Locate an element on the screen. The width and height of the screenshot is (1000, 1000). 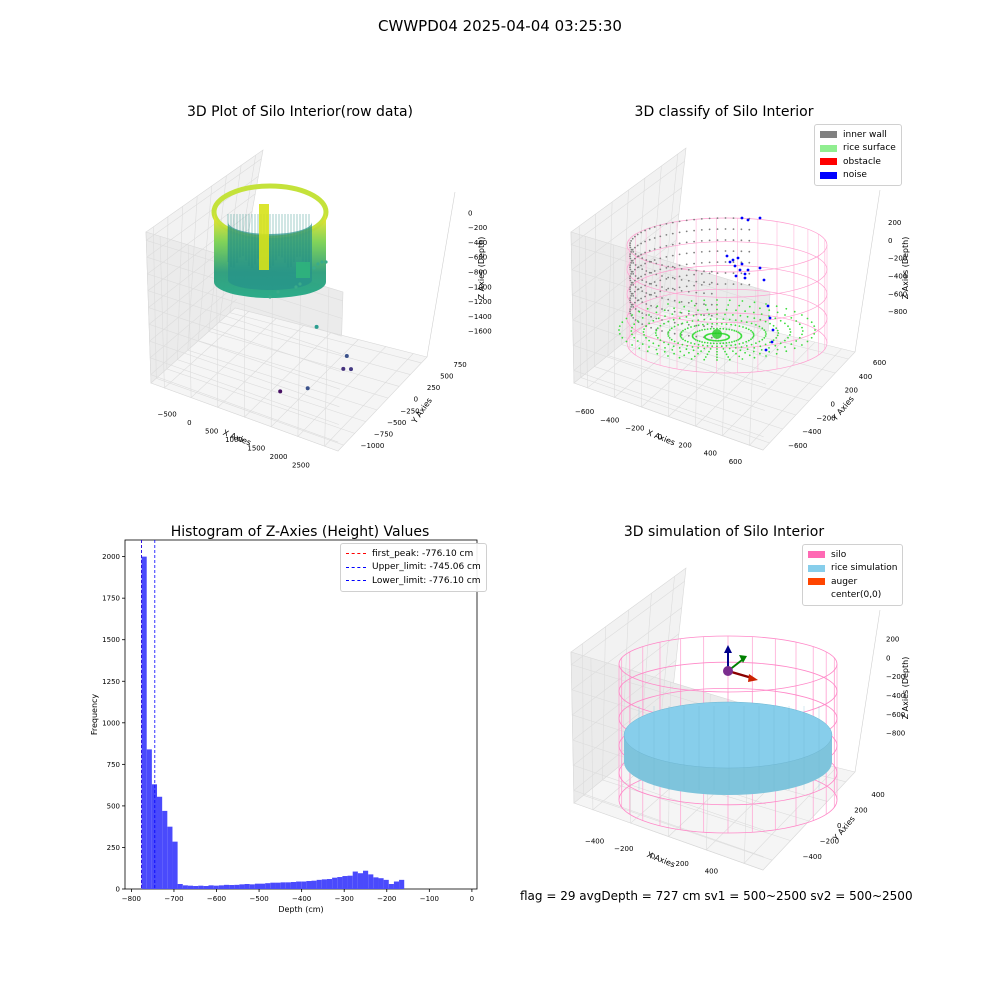
legend-label: rice simulation is located at coordinates (864, 568).